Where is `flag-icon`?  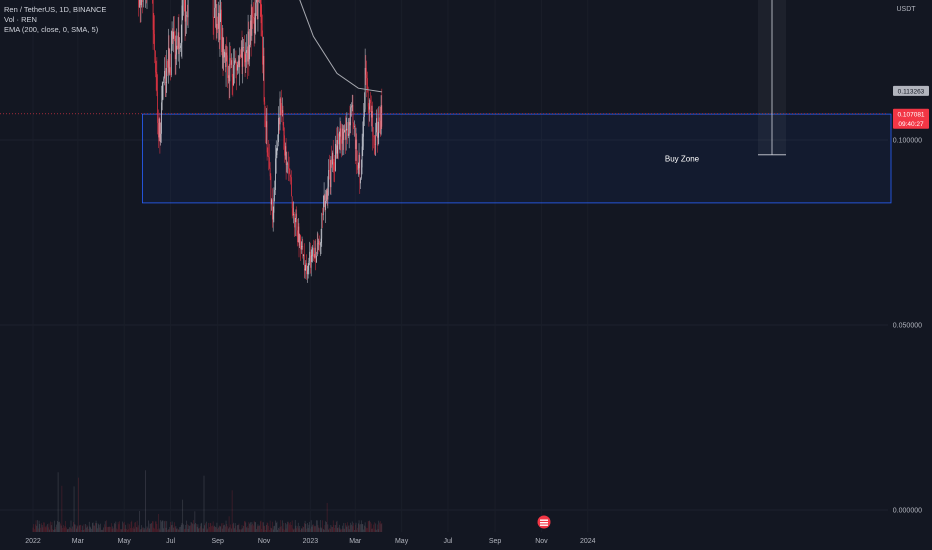
flag-icon is located at coordinates (544, 522).